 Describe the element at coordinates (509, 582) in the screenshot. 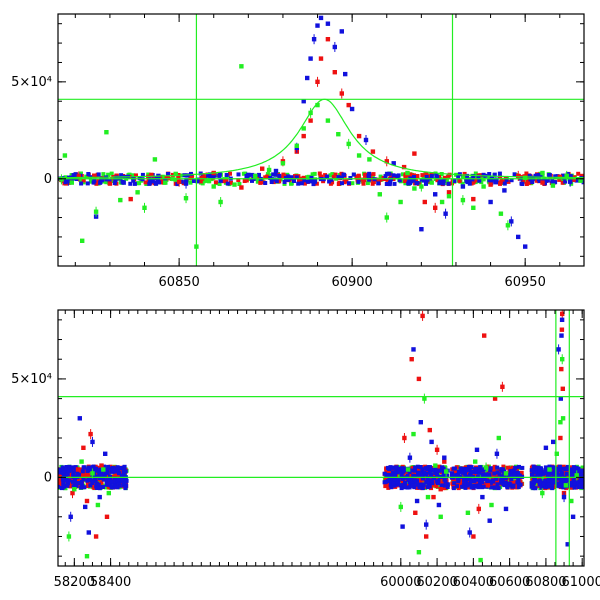

I see `x-tick-label: 60600` at that location.